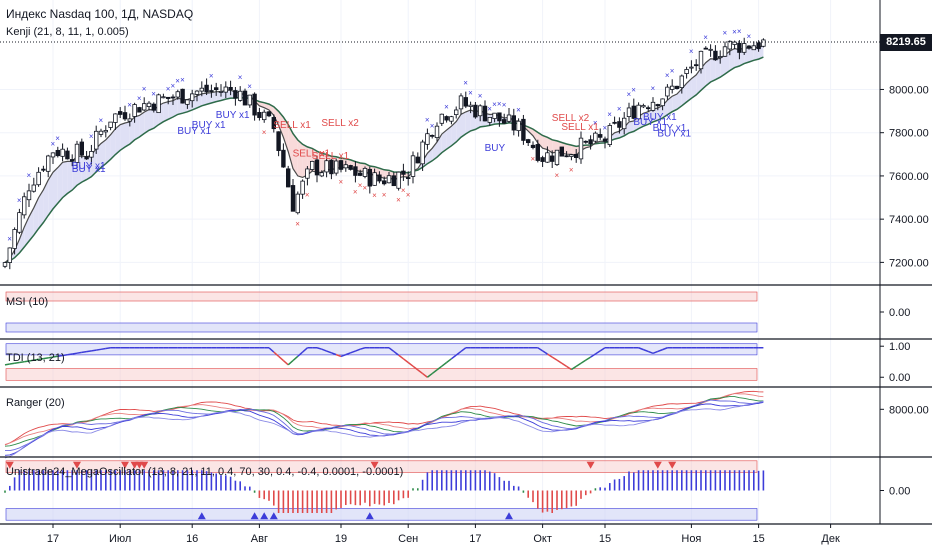 The image size is (932, 550). What do you see at coordinates (384, 362) in the screenshot?
I see `tdi-pane` at bounding box center [384, 362].